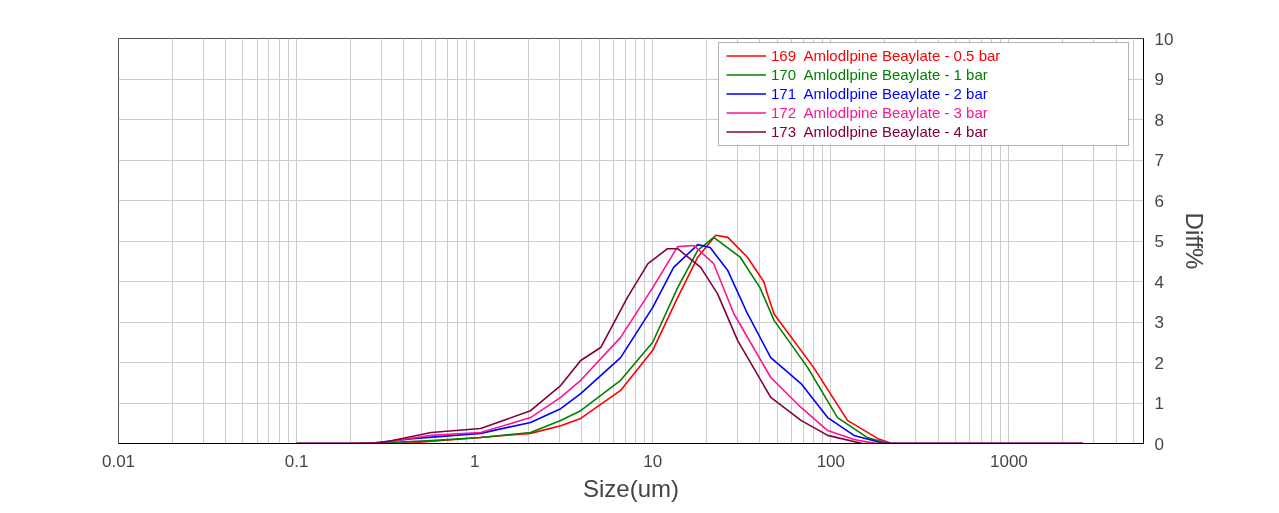  What do you see at coordinates (1195, 241) in the screenshot?
I see `y-axis-title: Diff%` at bounding box center [1195, 241].